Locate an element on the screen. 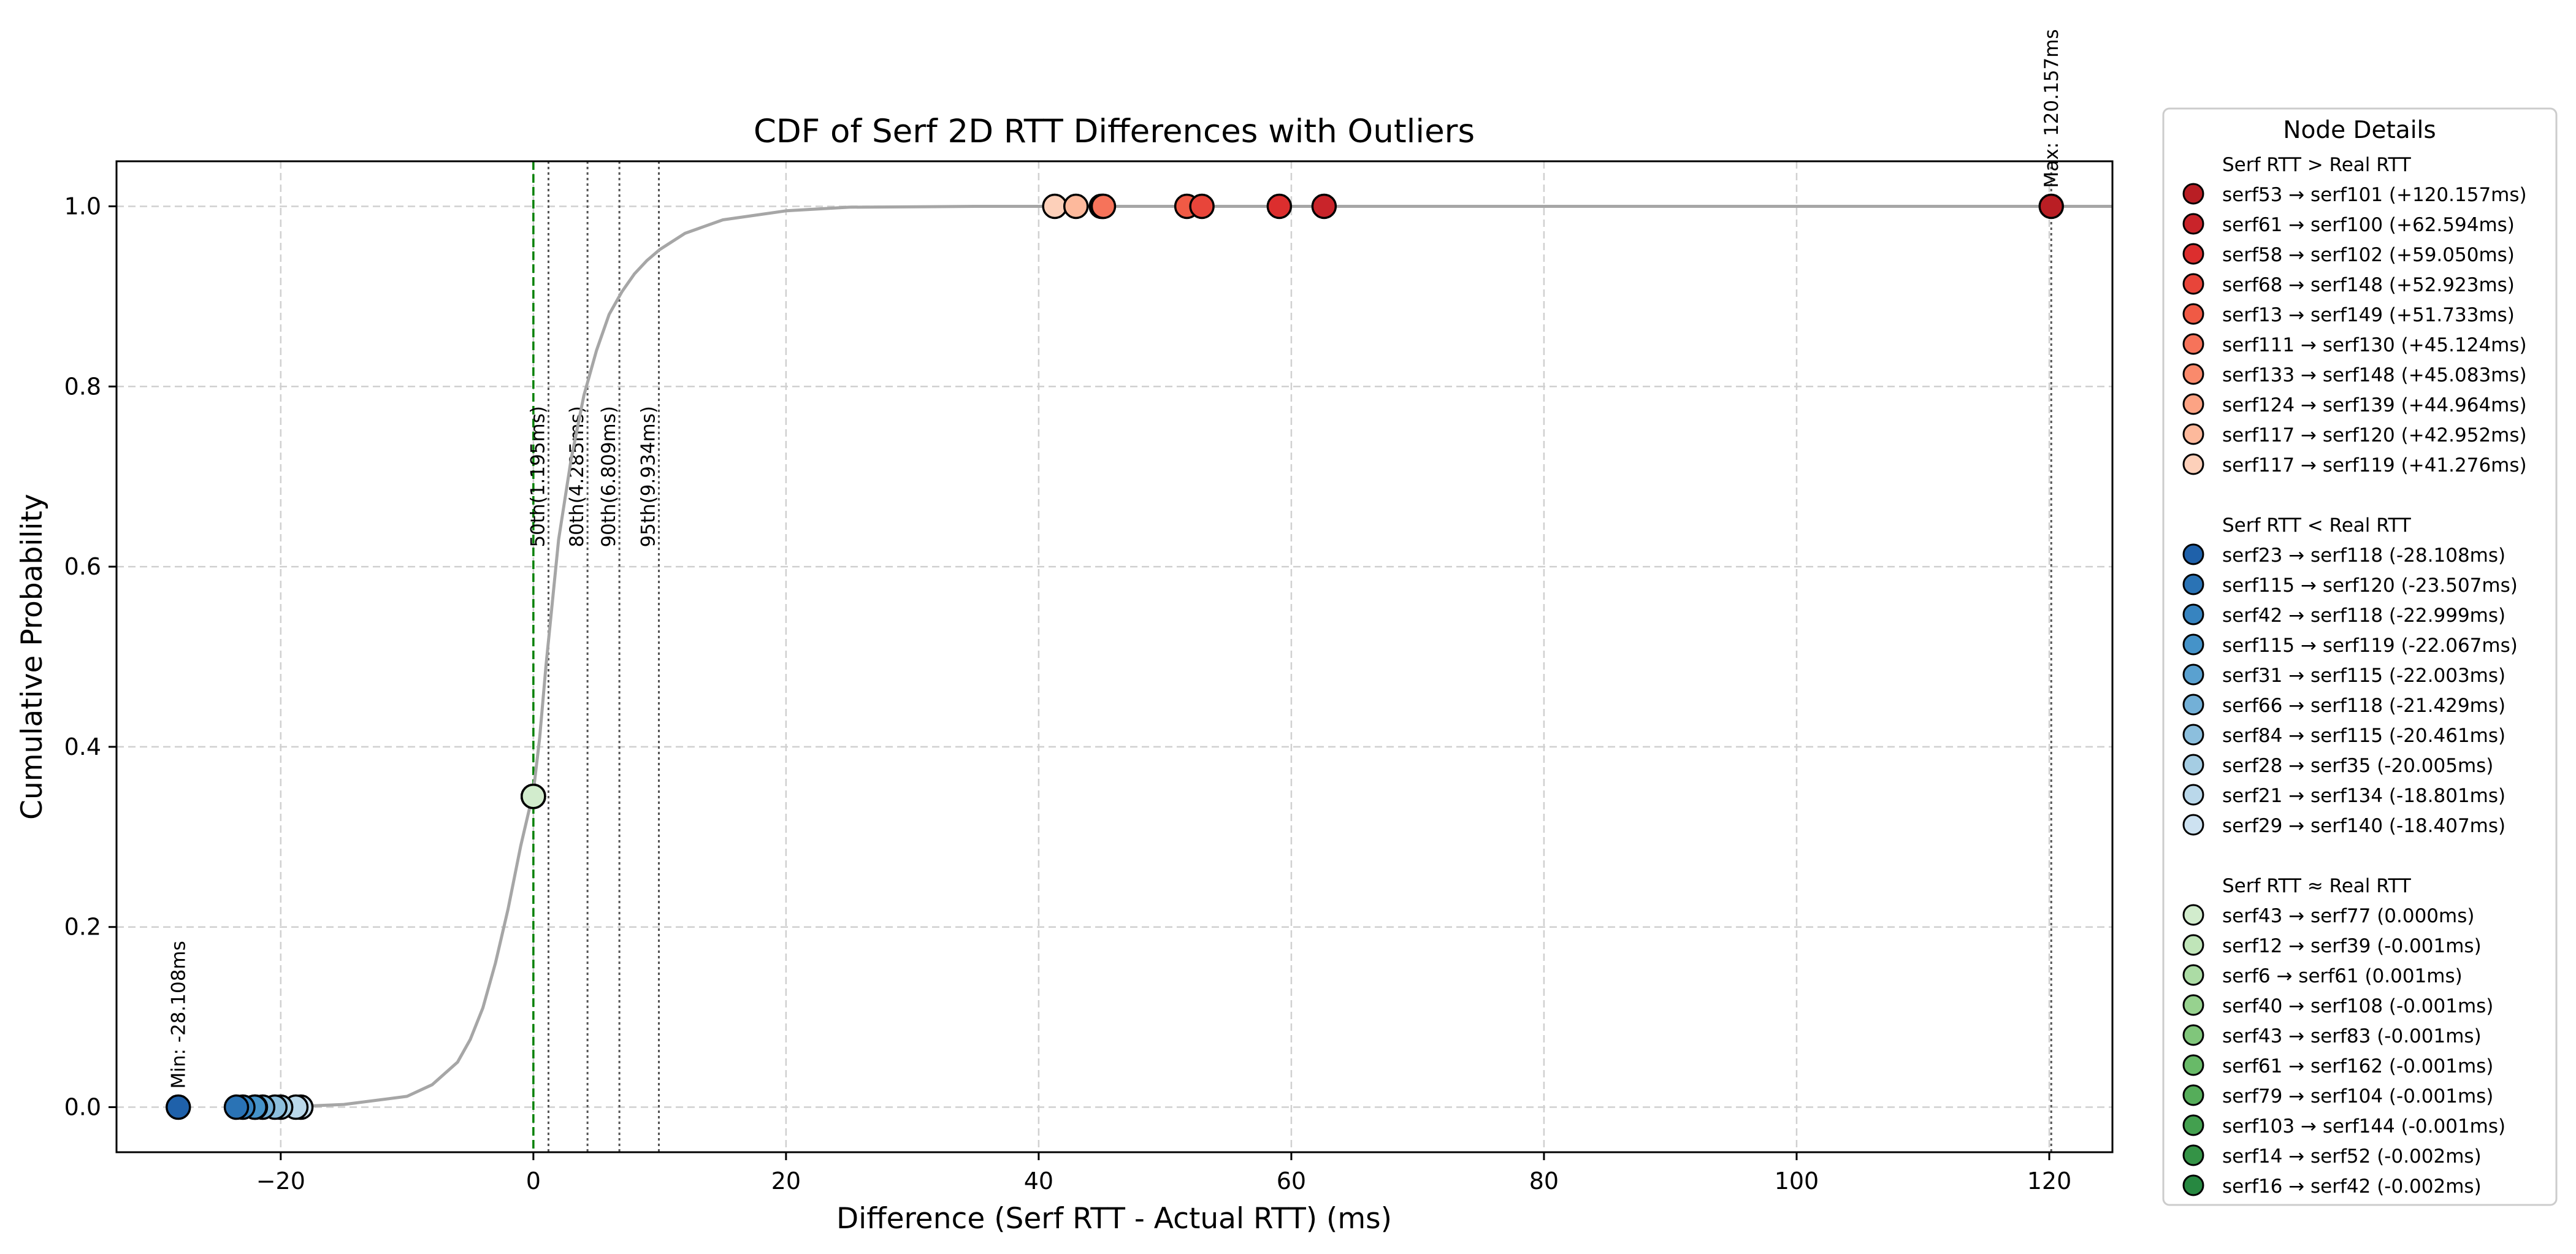 This screenshot has width=2576, height=1254. x-tick-label: 20 is located at coordinates (786, 1181).